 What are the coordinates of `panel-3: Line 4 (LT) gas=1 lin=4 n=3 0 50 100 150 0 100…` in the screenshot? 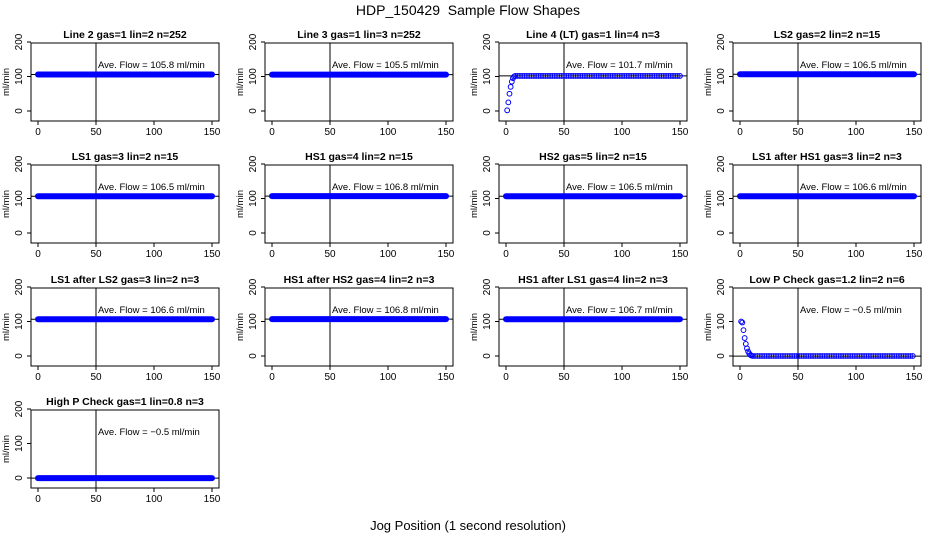 It's located at (579, 83).